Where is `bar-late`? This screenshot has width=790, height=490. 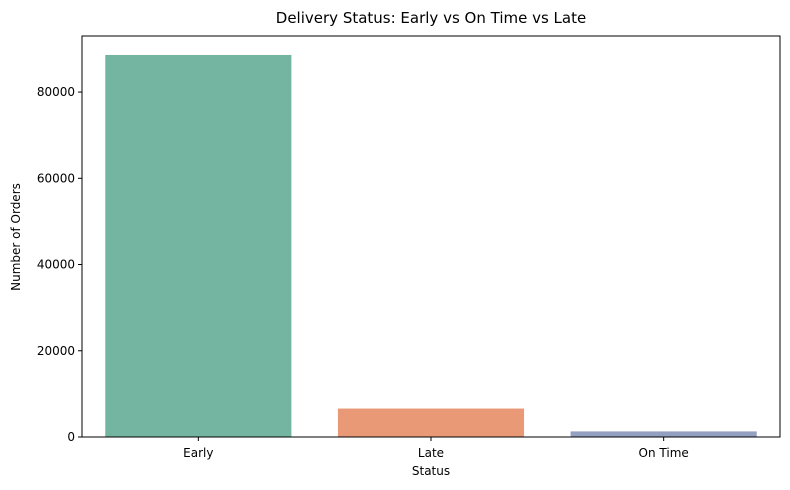 bar-late is located at coordinates (431, 422).